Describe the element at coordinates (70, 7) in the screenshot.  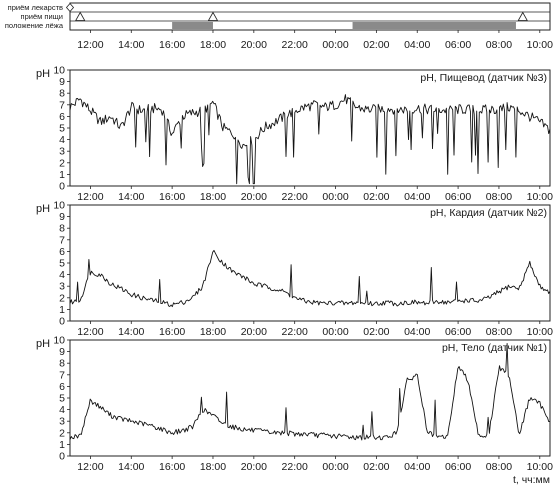
I see `medication-diamond-marker` at that location.